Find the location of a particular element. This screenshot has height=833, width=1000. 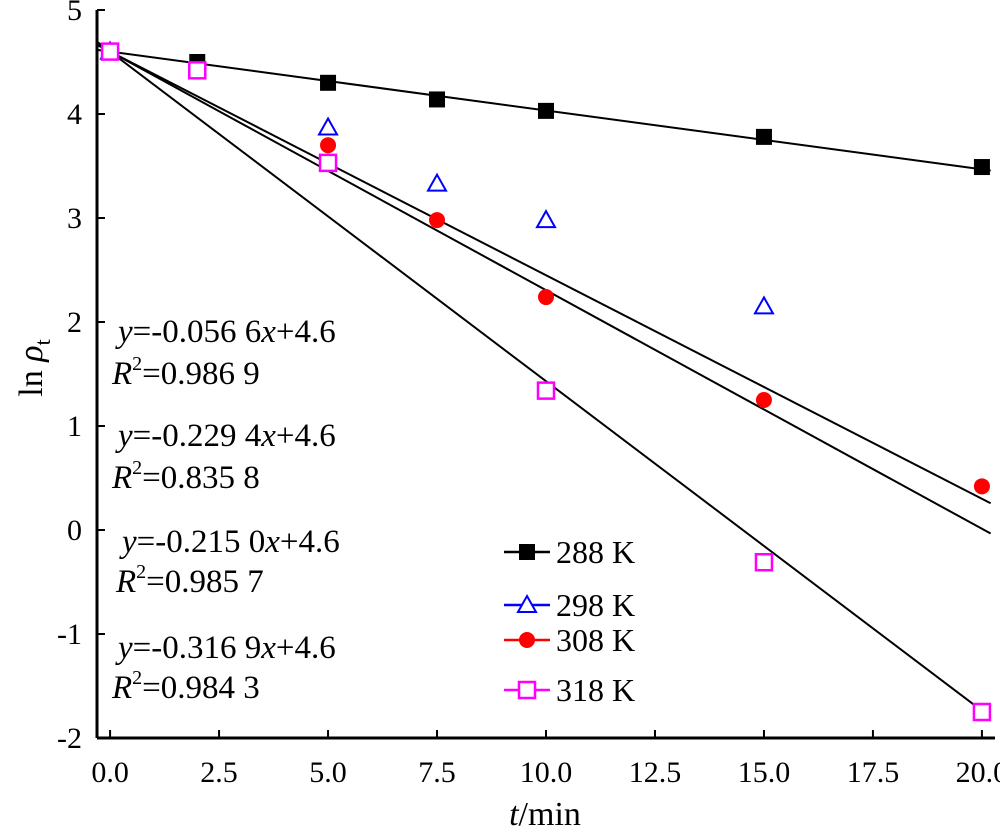

x-axis-label: t/min is located at coordinates (545, 814).